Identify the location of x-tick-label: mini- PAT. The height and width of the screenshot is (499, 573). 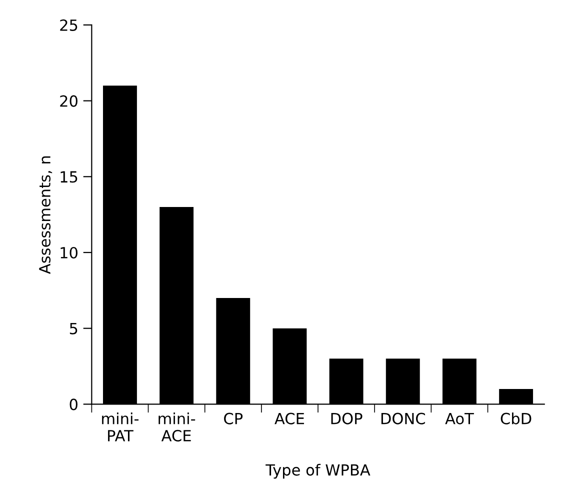
(120, 427).